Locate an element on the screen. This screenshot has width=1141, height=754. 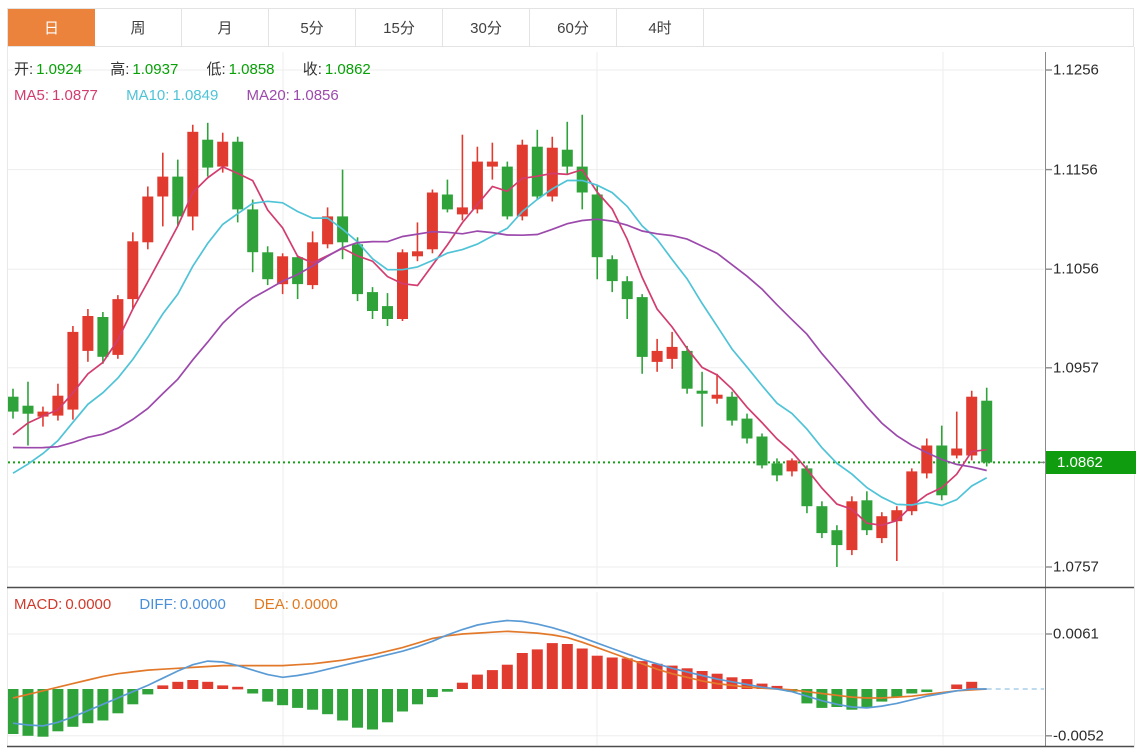
macd-label: MACD: is located at coordinates (38, 604).